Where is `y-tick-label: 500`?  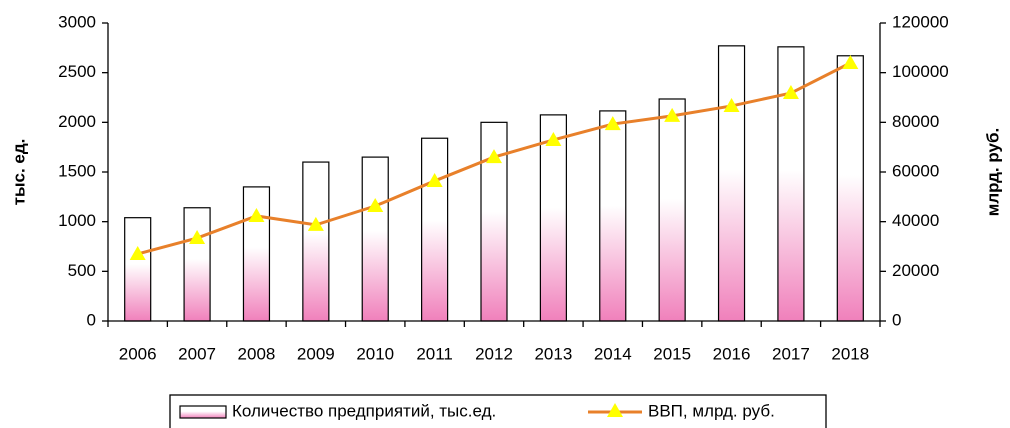
y-tick-label: 500 is located at coordinates (82, 270).